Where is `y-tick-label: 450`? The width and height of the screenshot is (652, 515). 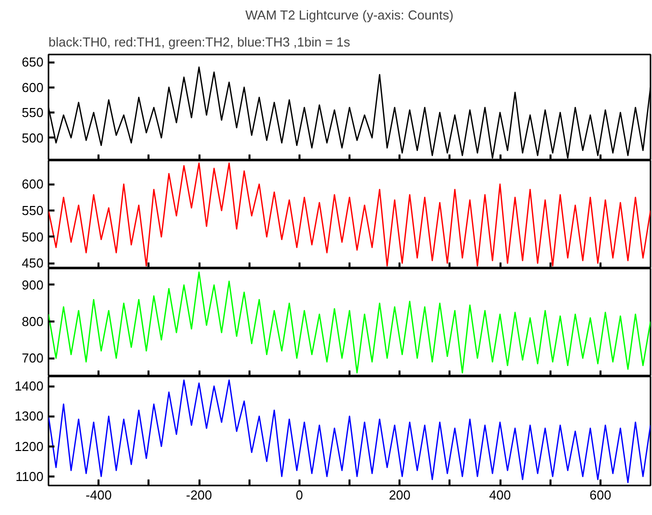 y-tick-label: 450 is located at coordinates (33, 263).